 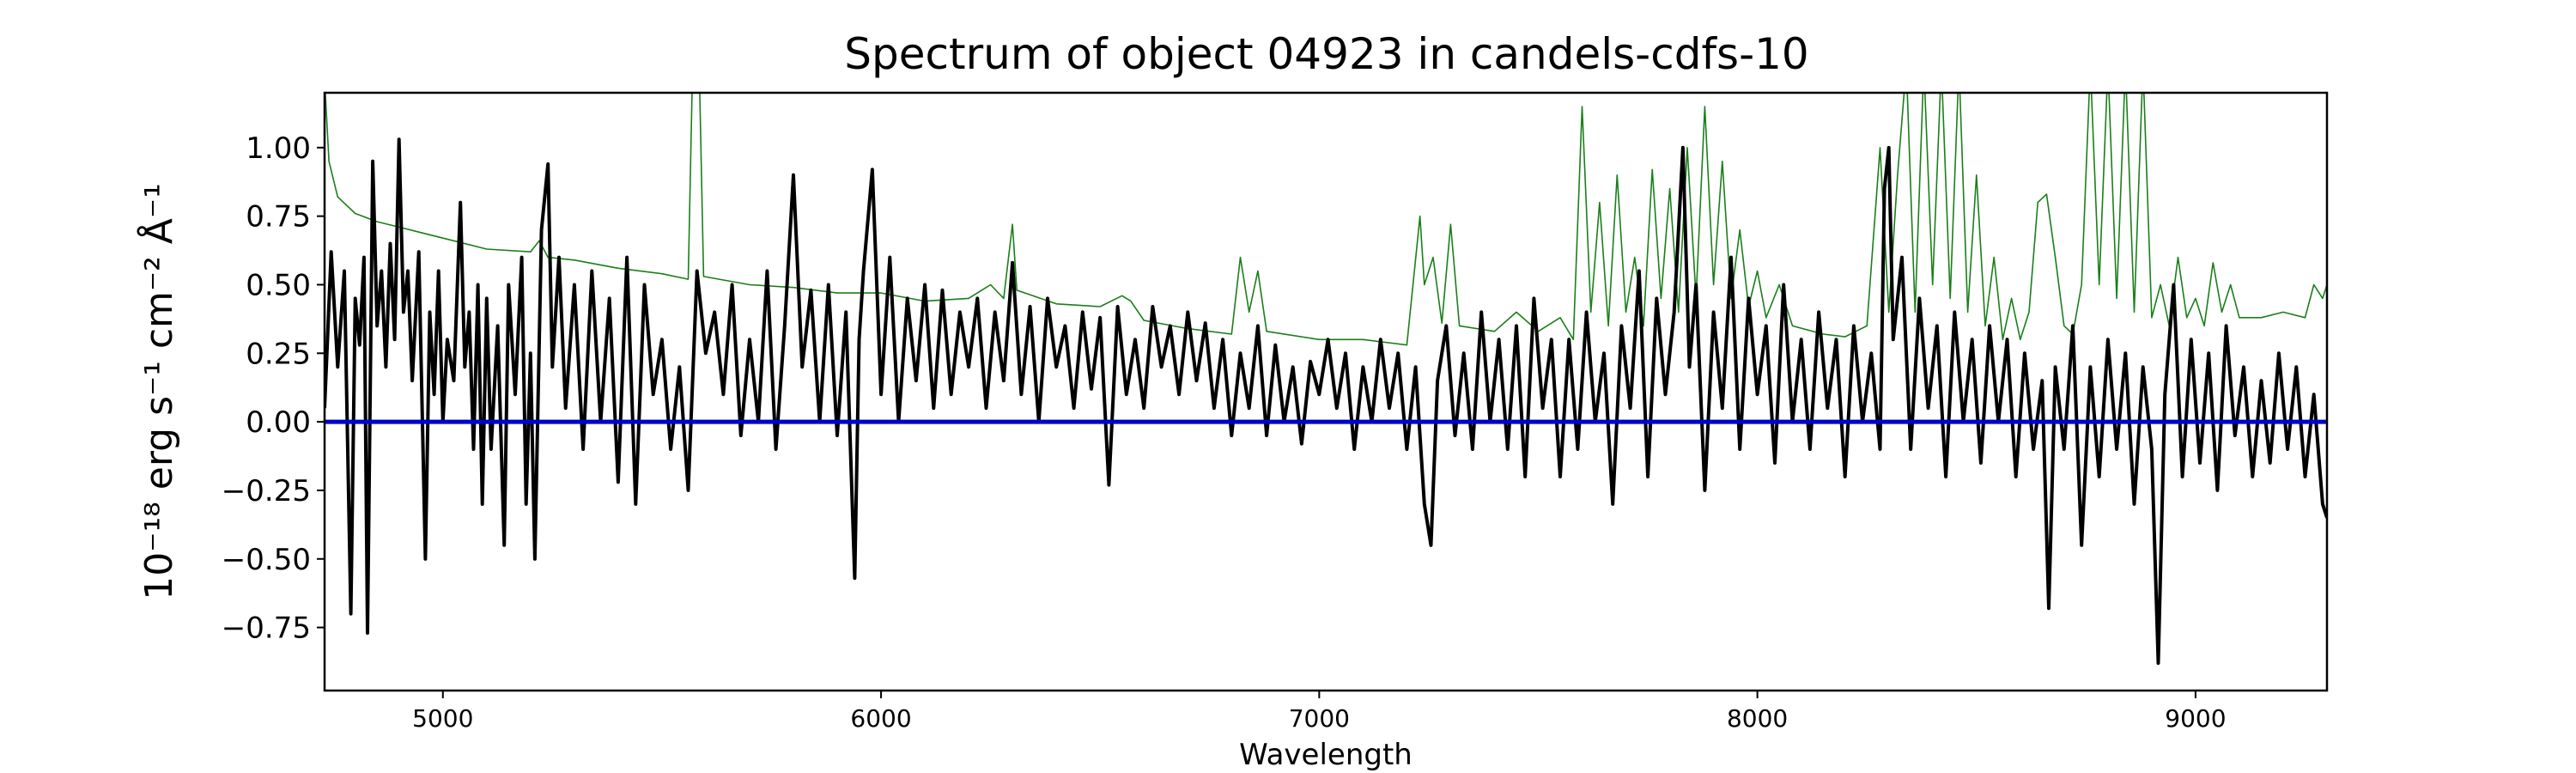 What do you see at coordinates (279, 217) in the screenshot?
I see `y-tick-label: 0.75` at bounding box center [279, 217].